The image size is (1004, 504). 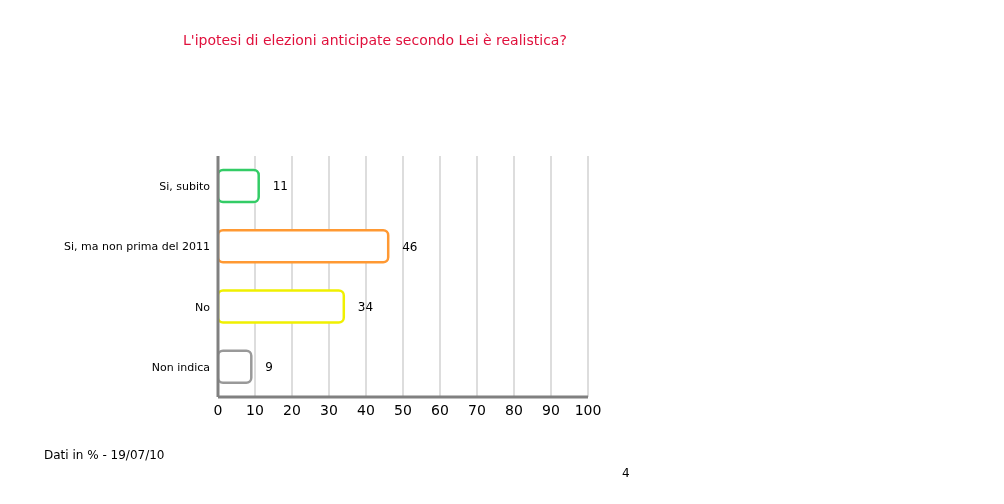 I want to click on y-tick-label: No, so click(x=203, y=307).